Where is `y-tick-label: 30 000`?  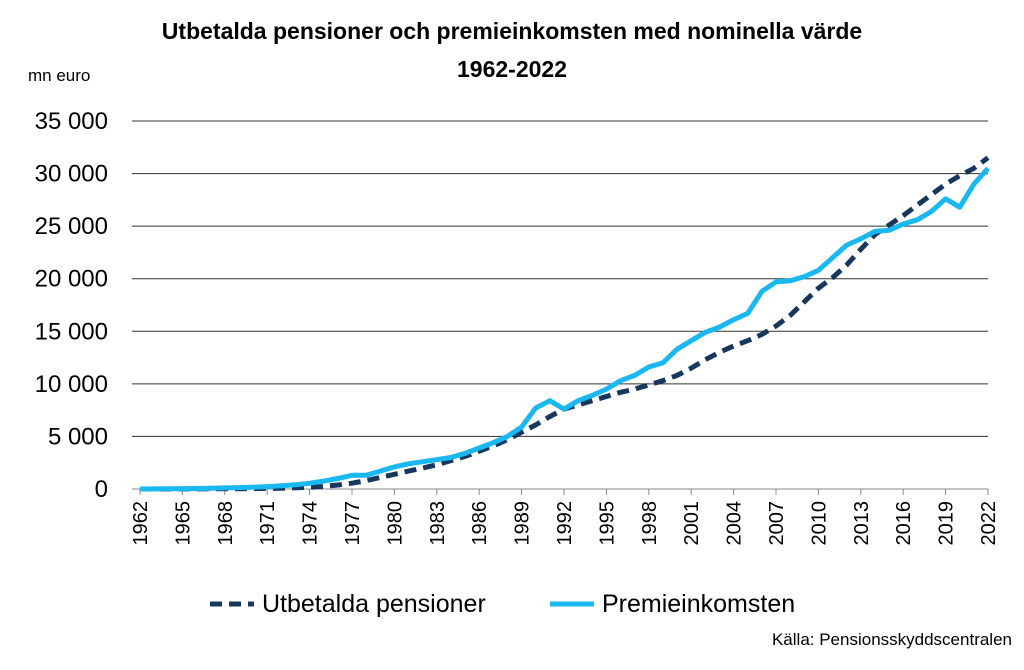 y-tick-label: 30 000 is located at coordinates (71, 174).